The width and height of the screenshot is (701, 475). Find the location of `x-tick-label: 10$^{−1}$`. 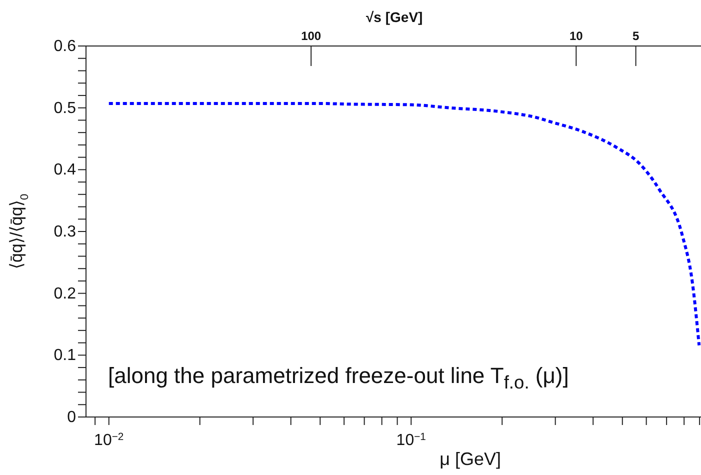

x-tick-label: 10$^{−1}$ is located at coordinates (411, 440).